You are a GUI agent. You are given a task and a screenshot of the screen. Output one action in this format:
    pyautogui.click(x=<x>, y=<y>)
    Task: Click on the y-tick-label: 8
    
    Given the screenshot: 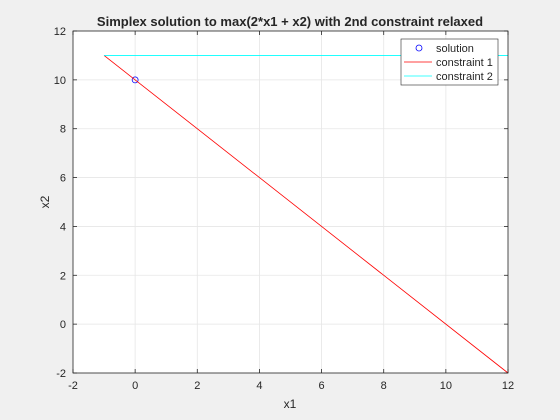 What is the action you would take?
    pyautogui.click(x=63, y=130)
    